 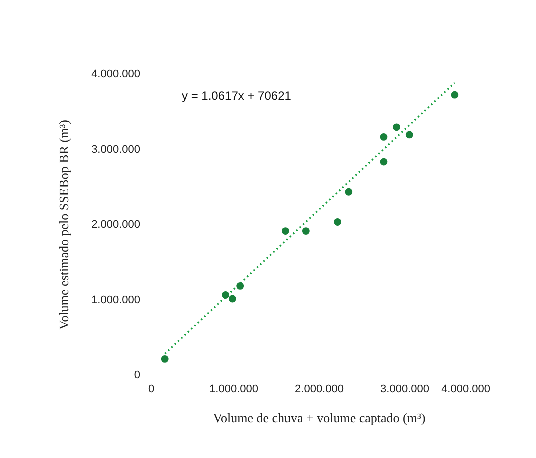 I want to click on y-tick-label: 4.000.000, so click(x=116, y=74).